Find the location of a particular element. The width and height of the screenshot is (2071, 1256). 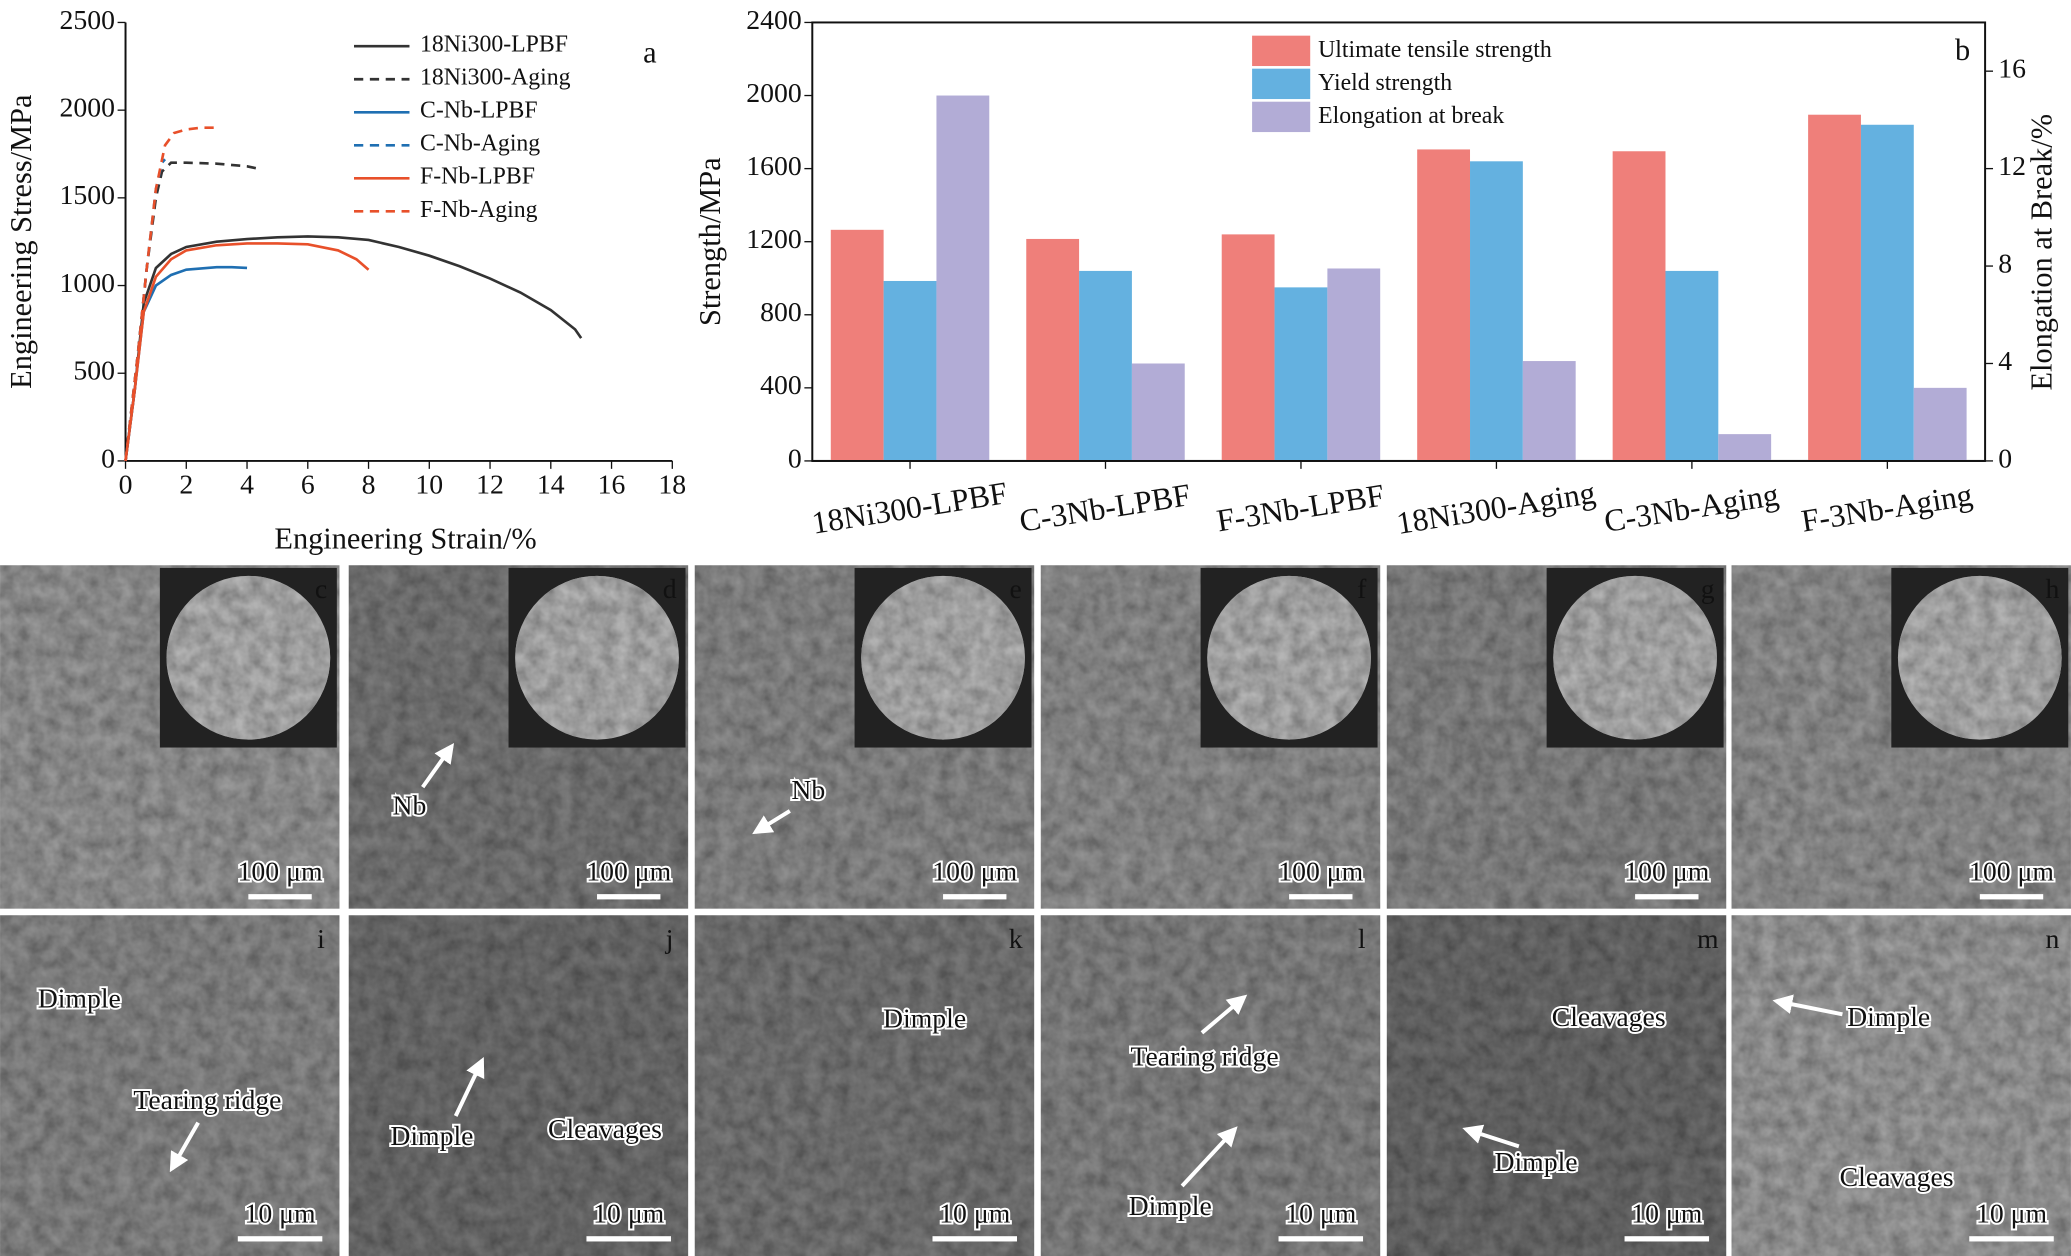

panel-letter: m is located at coordinates (1708, 938).